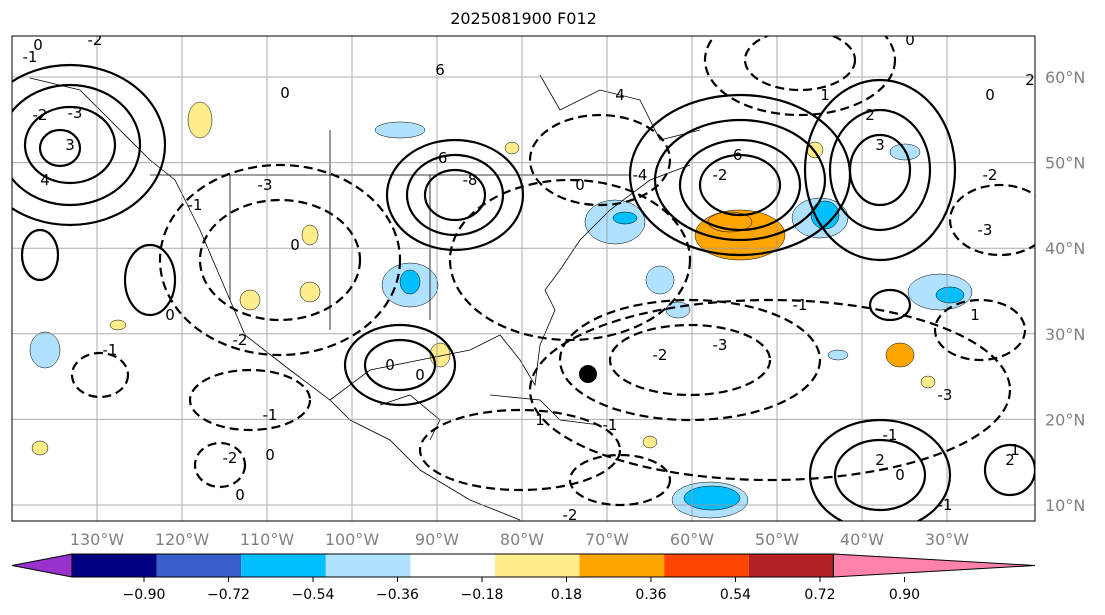 The width and height of the screenshot is (1105, 615). Describe the element at coordinates (607, 539) in the screenshot. I see `longitude-label: 70°W` at that location.